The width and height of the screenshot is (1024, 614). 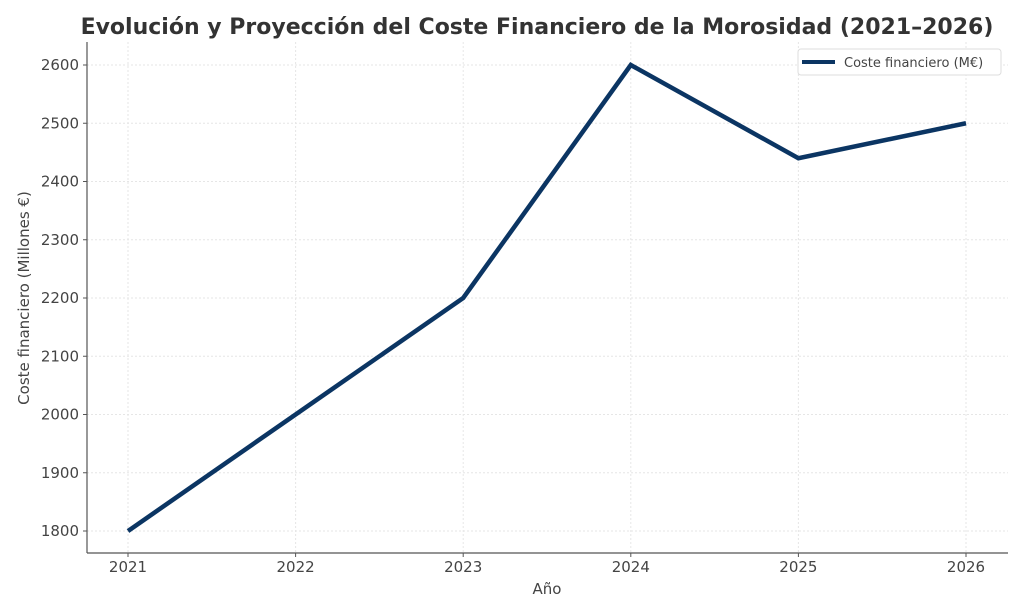 What do you see at coordinates (60, 415) in the screenshot?
I see `y-tick-label: 2000` at bounding box center [60, 415].